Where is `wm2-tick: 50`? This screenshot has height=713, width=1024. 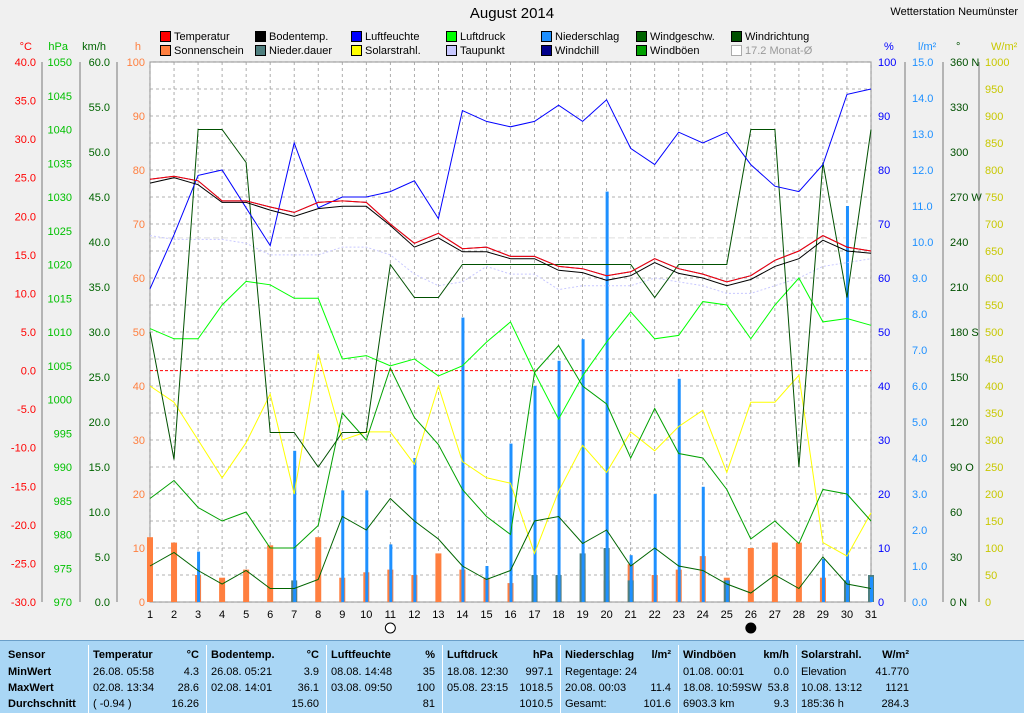 wm2-tick: 50 is located at coordinates (991, 576).